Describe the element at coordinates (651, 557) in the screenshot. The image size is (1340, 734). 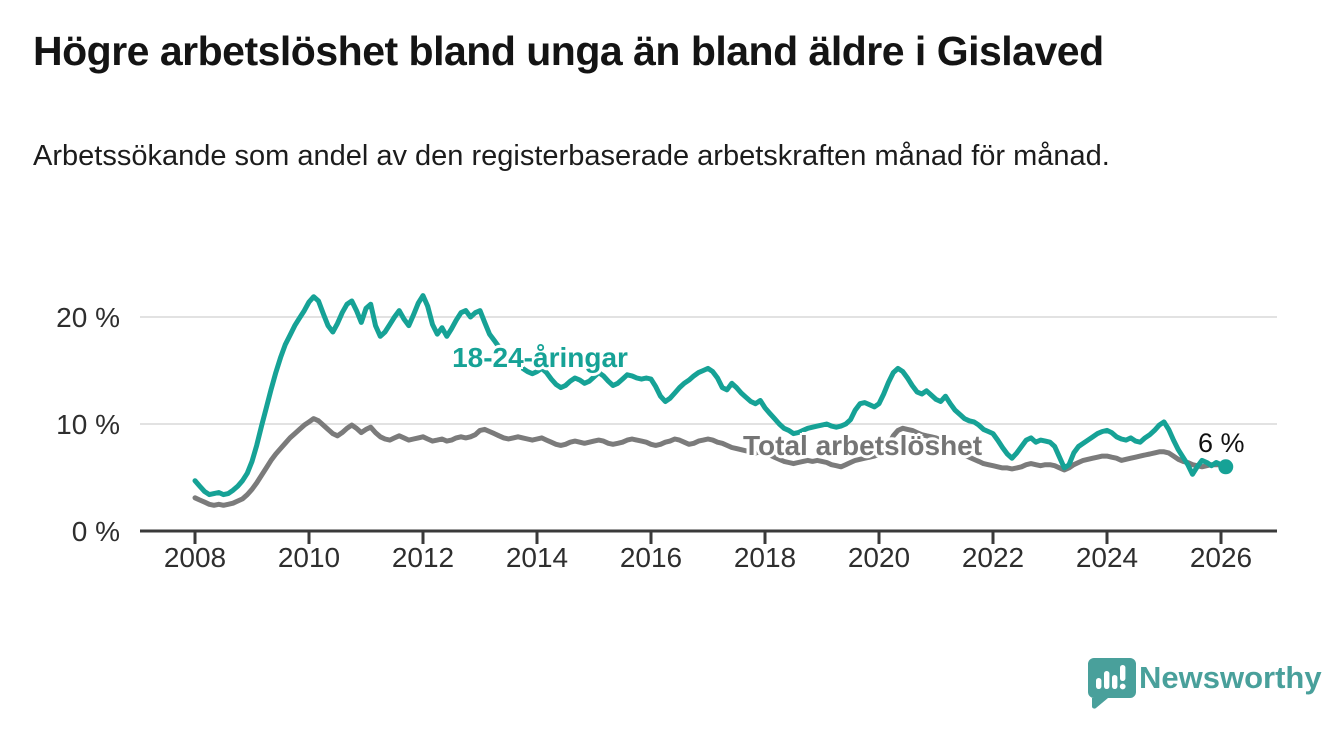
I see `x-axis-tick-label: 2016` at that location.